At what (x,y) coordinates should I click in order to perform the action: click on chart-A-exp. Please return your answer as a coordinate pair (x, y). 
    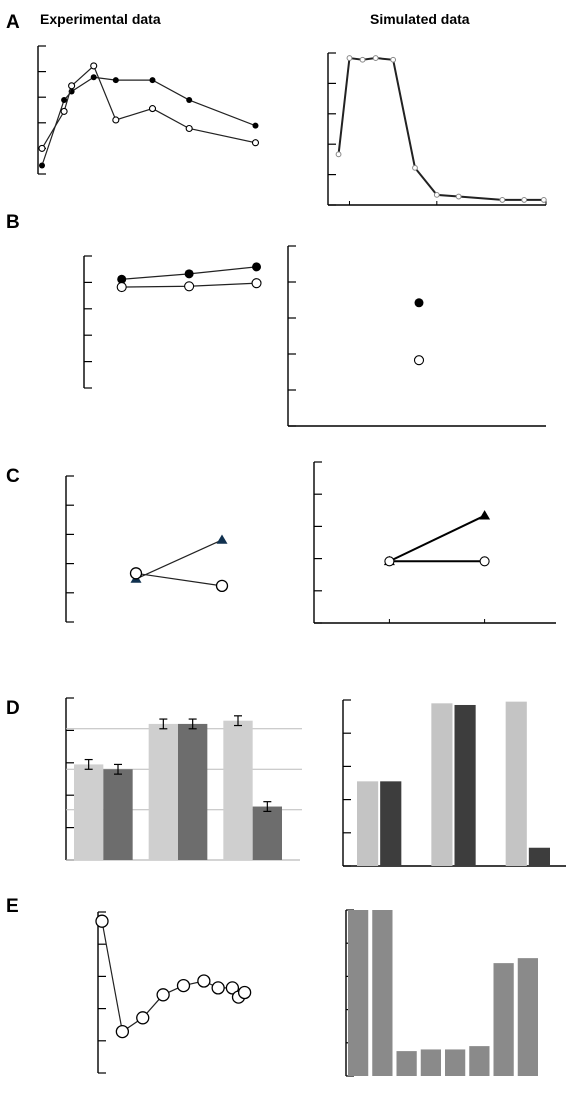
    Looking at the image, I should click on (148, 110).